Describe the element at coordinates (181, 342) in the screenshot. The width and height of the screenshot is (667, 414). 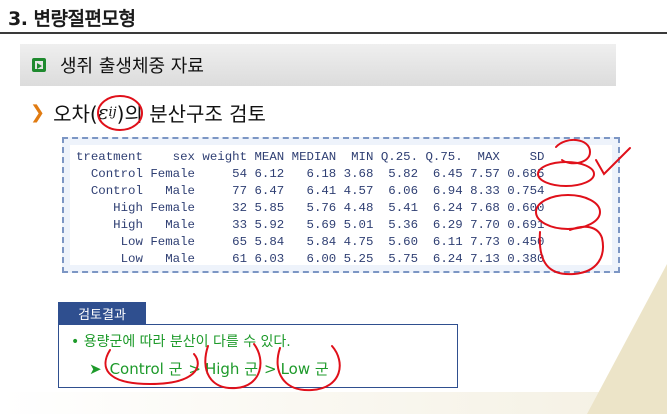
I see `result-bullet: • 용량군에 따라 분산이 다를 수 있다.` at that location.